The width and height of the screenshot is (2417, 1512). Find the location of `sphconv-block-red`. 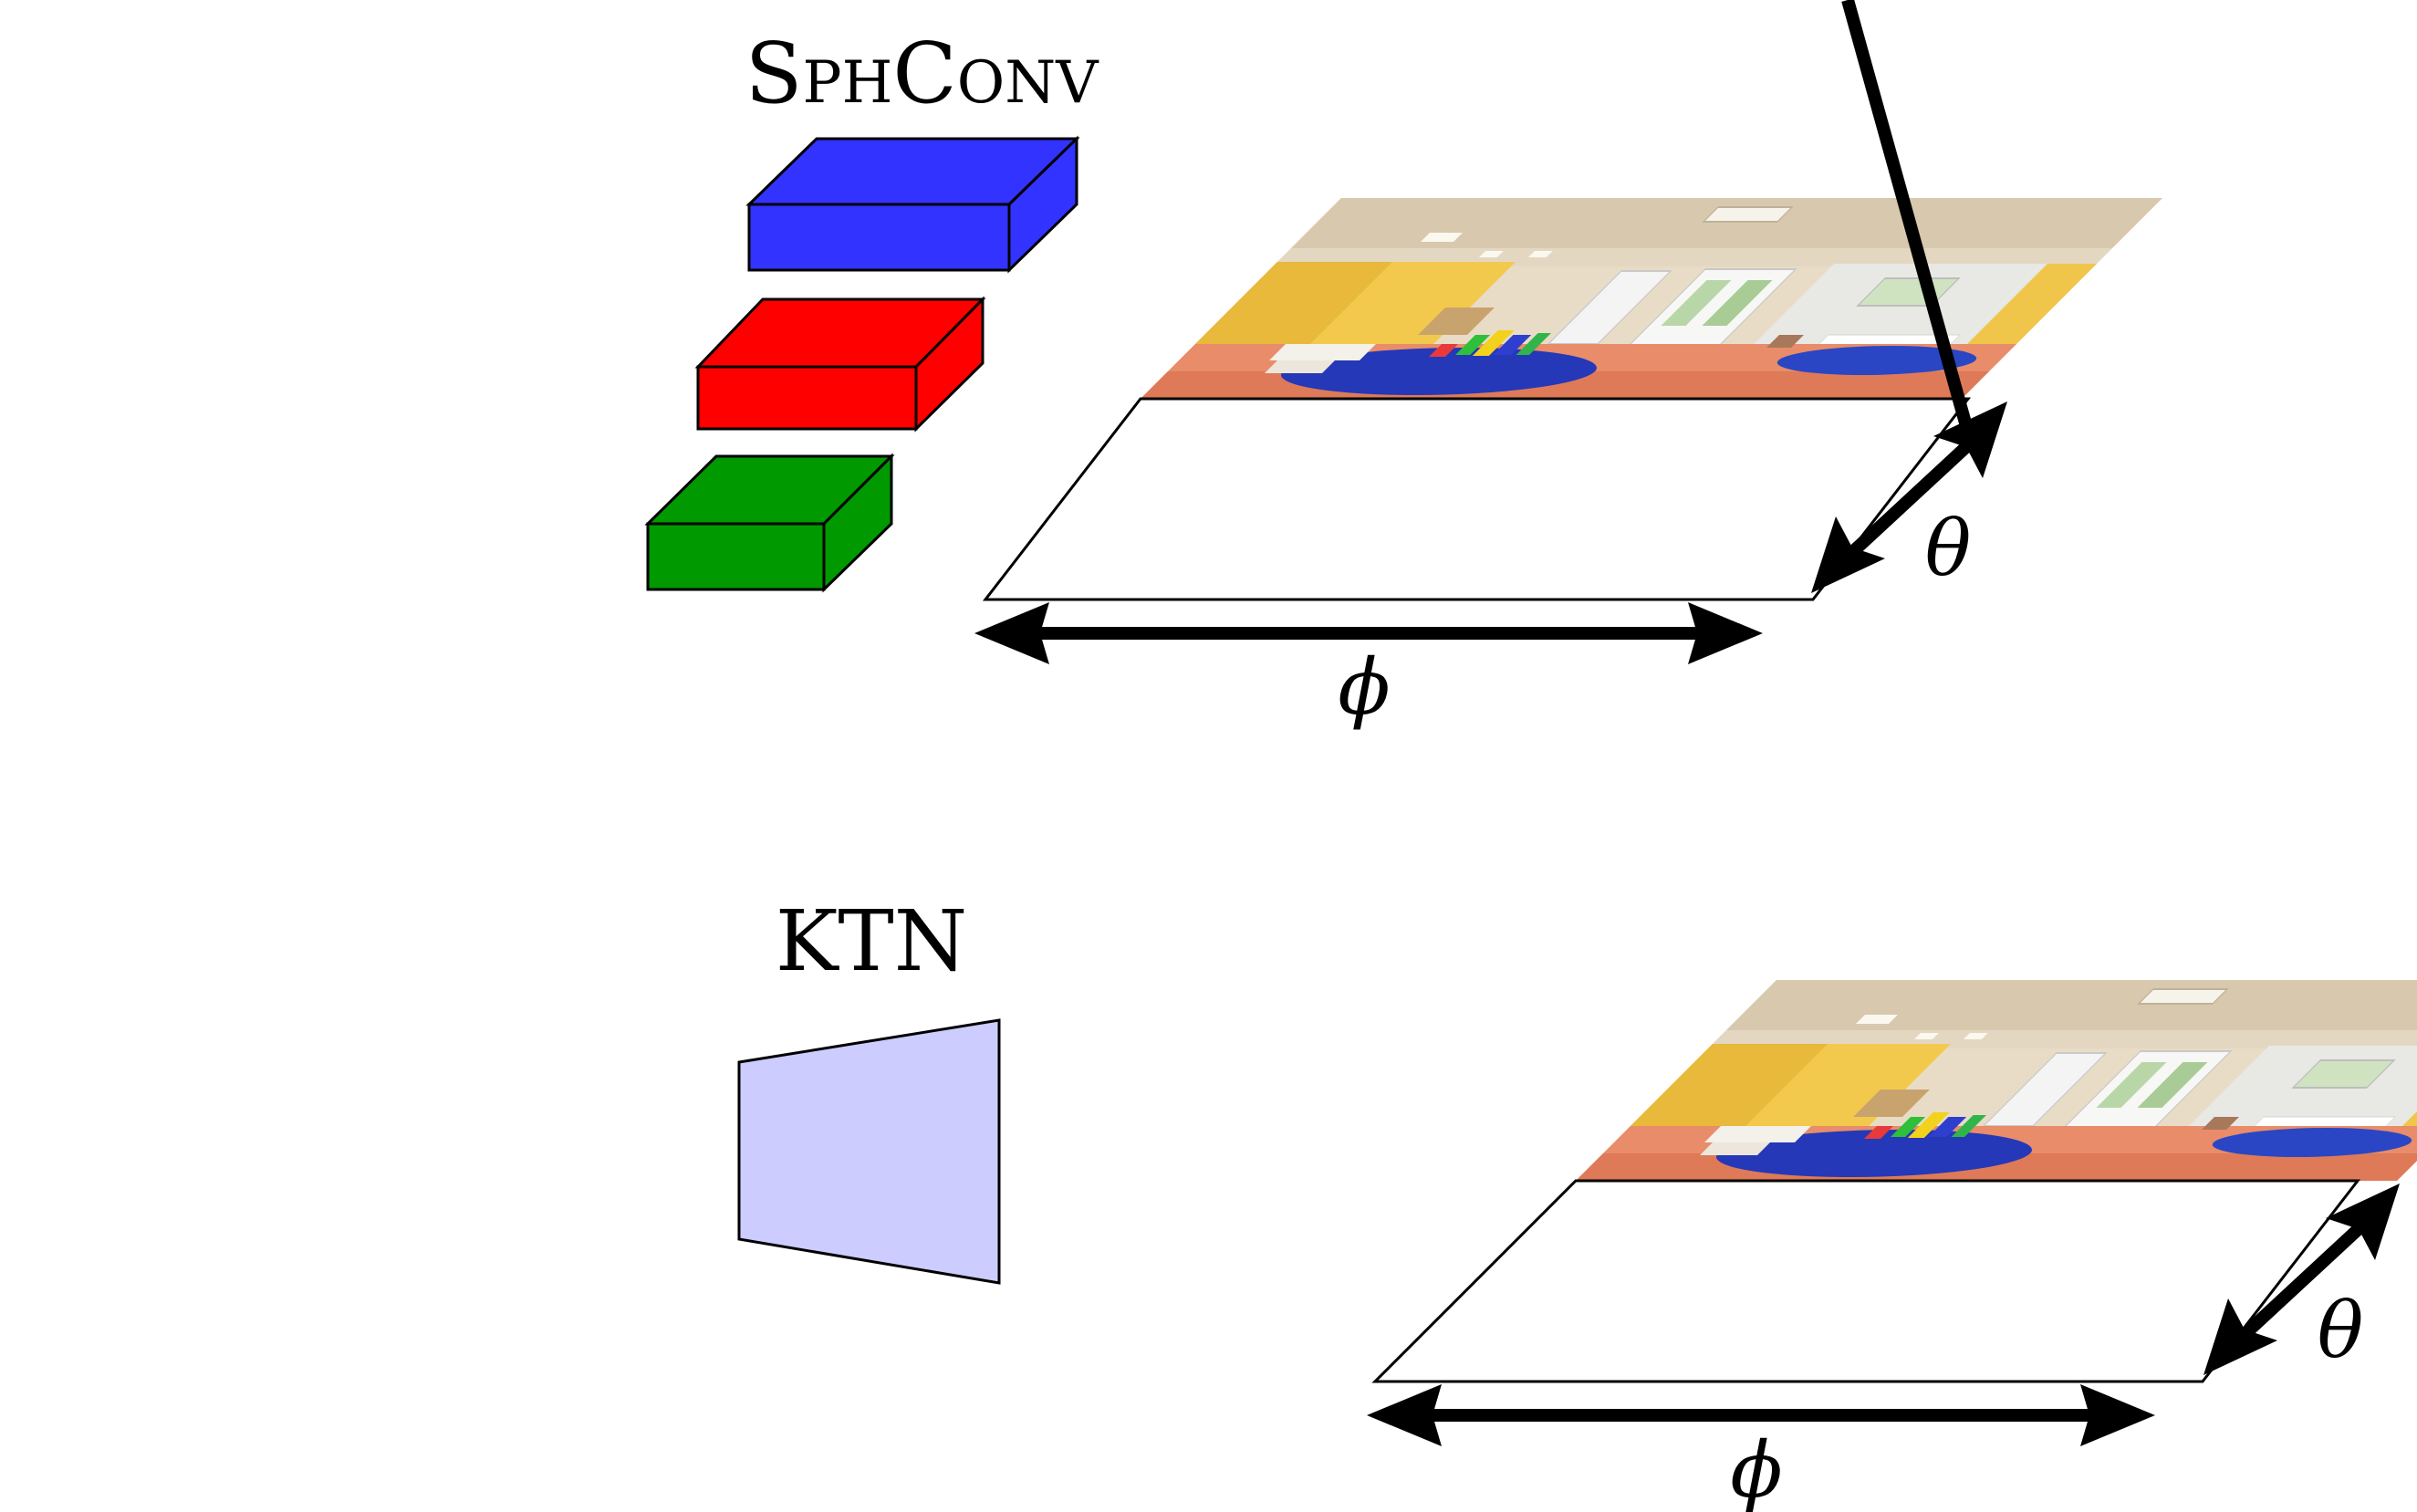

sphconv-block-red is located at coordinates (840, 364).